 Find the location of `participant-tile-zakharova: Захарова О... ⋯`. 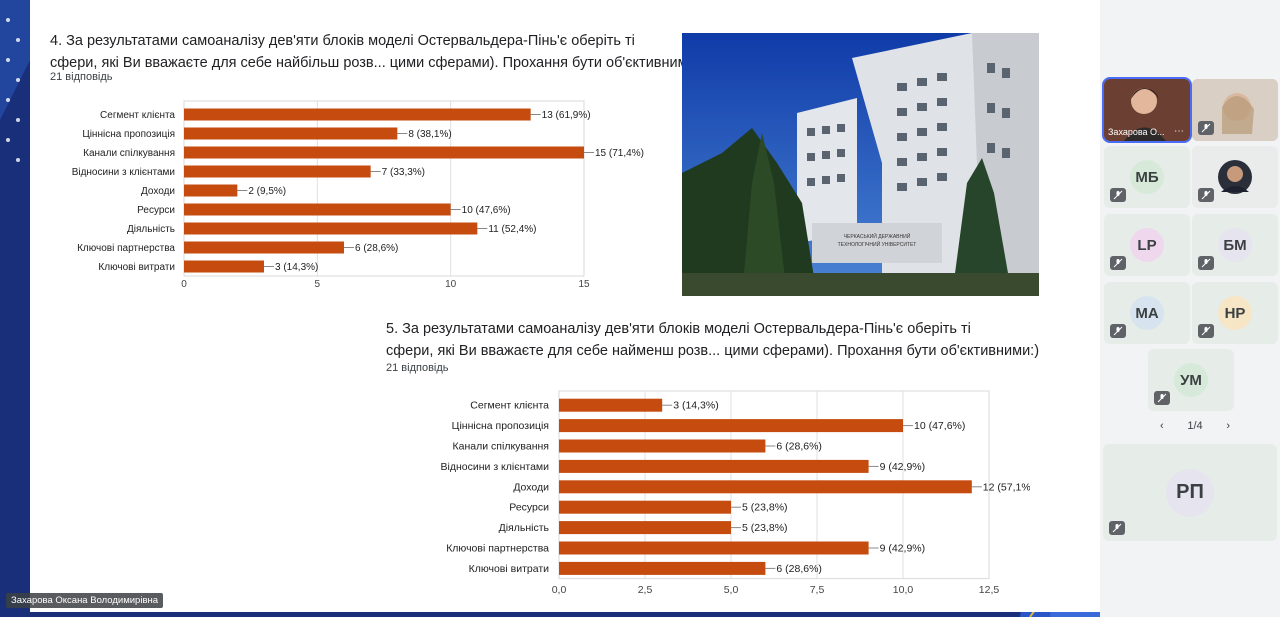

participant-tile-zakharova: Захарова О... ⋯ is located at coordinates (1147, 110).